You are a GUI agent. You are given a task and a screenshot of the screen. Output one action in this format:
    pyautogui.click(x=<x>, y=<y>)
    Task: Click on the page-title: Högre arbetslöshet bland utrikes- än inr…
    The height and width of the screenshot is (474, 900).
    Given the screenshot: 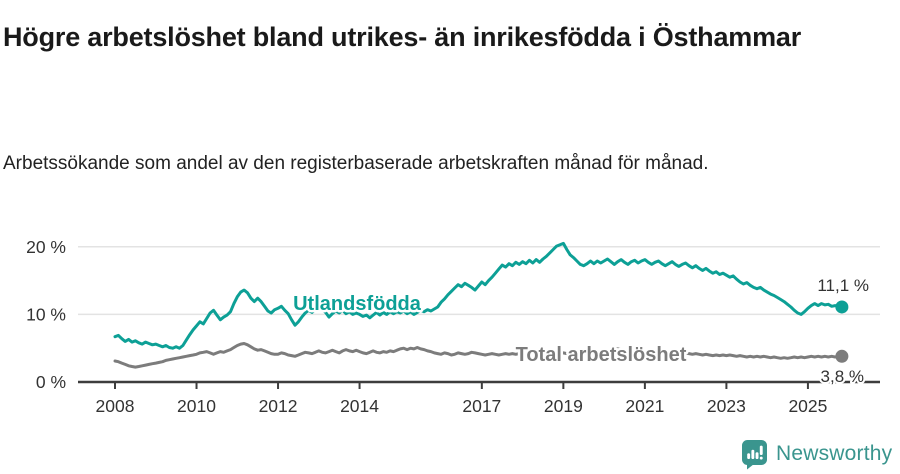 What is the action you would take?
    pyautogui.click(x=402, y=37)
    